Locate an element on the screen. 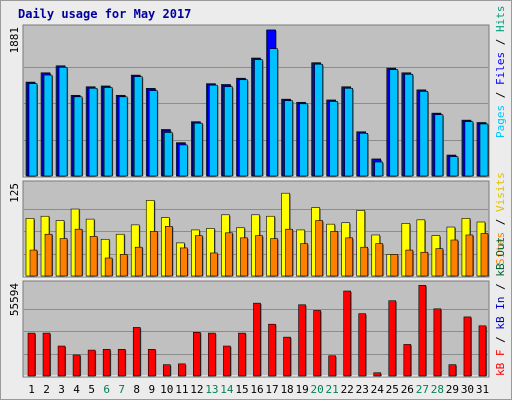  legend-kbytes: kB F / kB In / kB Out is located at coordinates (500, 306).